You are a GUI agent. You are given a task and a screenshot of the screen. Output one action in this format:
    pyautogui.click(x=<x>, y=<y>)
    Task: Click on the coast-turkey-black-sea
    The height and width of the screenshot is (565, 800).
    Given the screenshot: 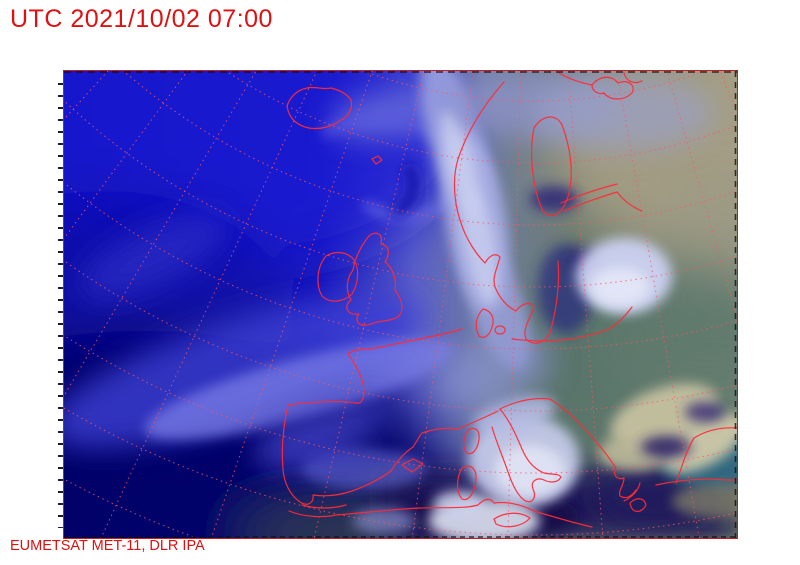 What is the action you would take?
    pyautogui.click(x=696, y=456)
    